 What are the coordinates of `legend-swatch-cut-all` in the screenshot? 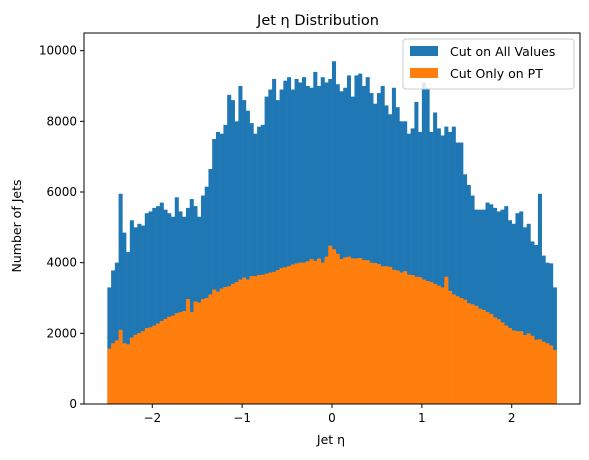 It's located at (424, 51).